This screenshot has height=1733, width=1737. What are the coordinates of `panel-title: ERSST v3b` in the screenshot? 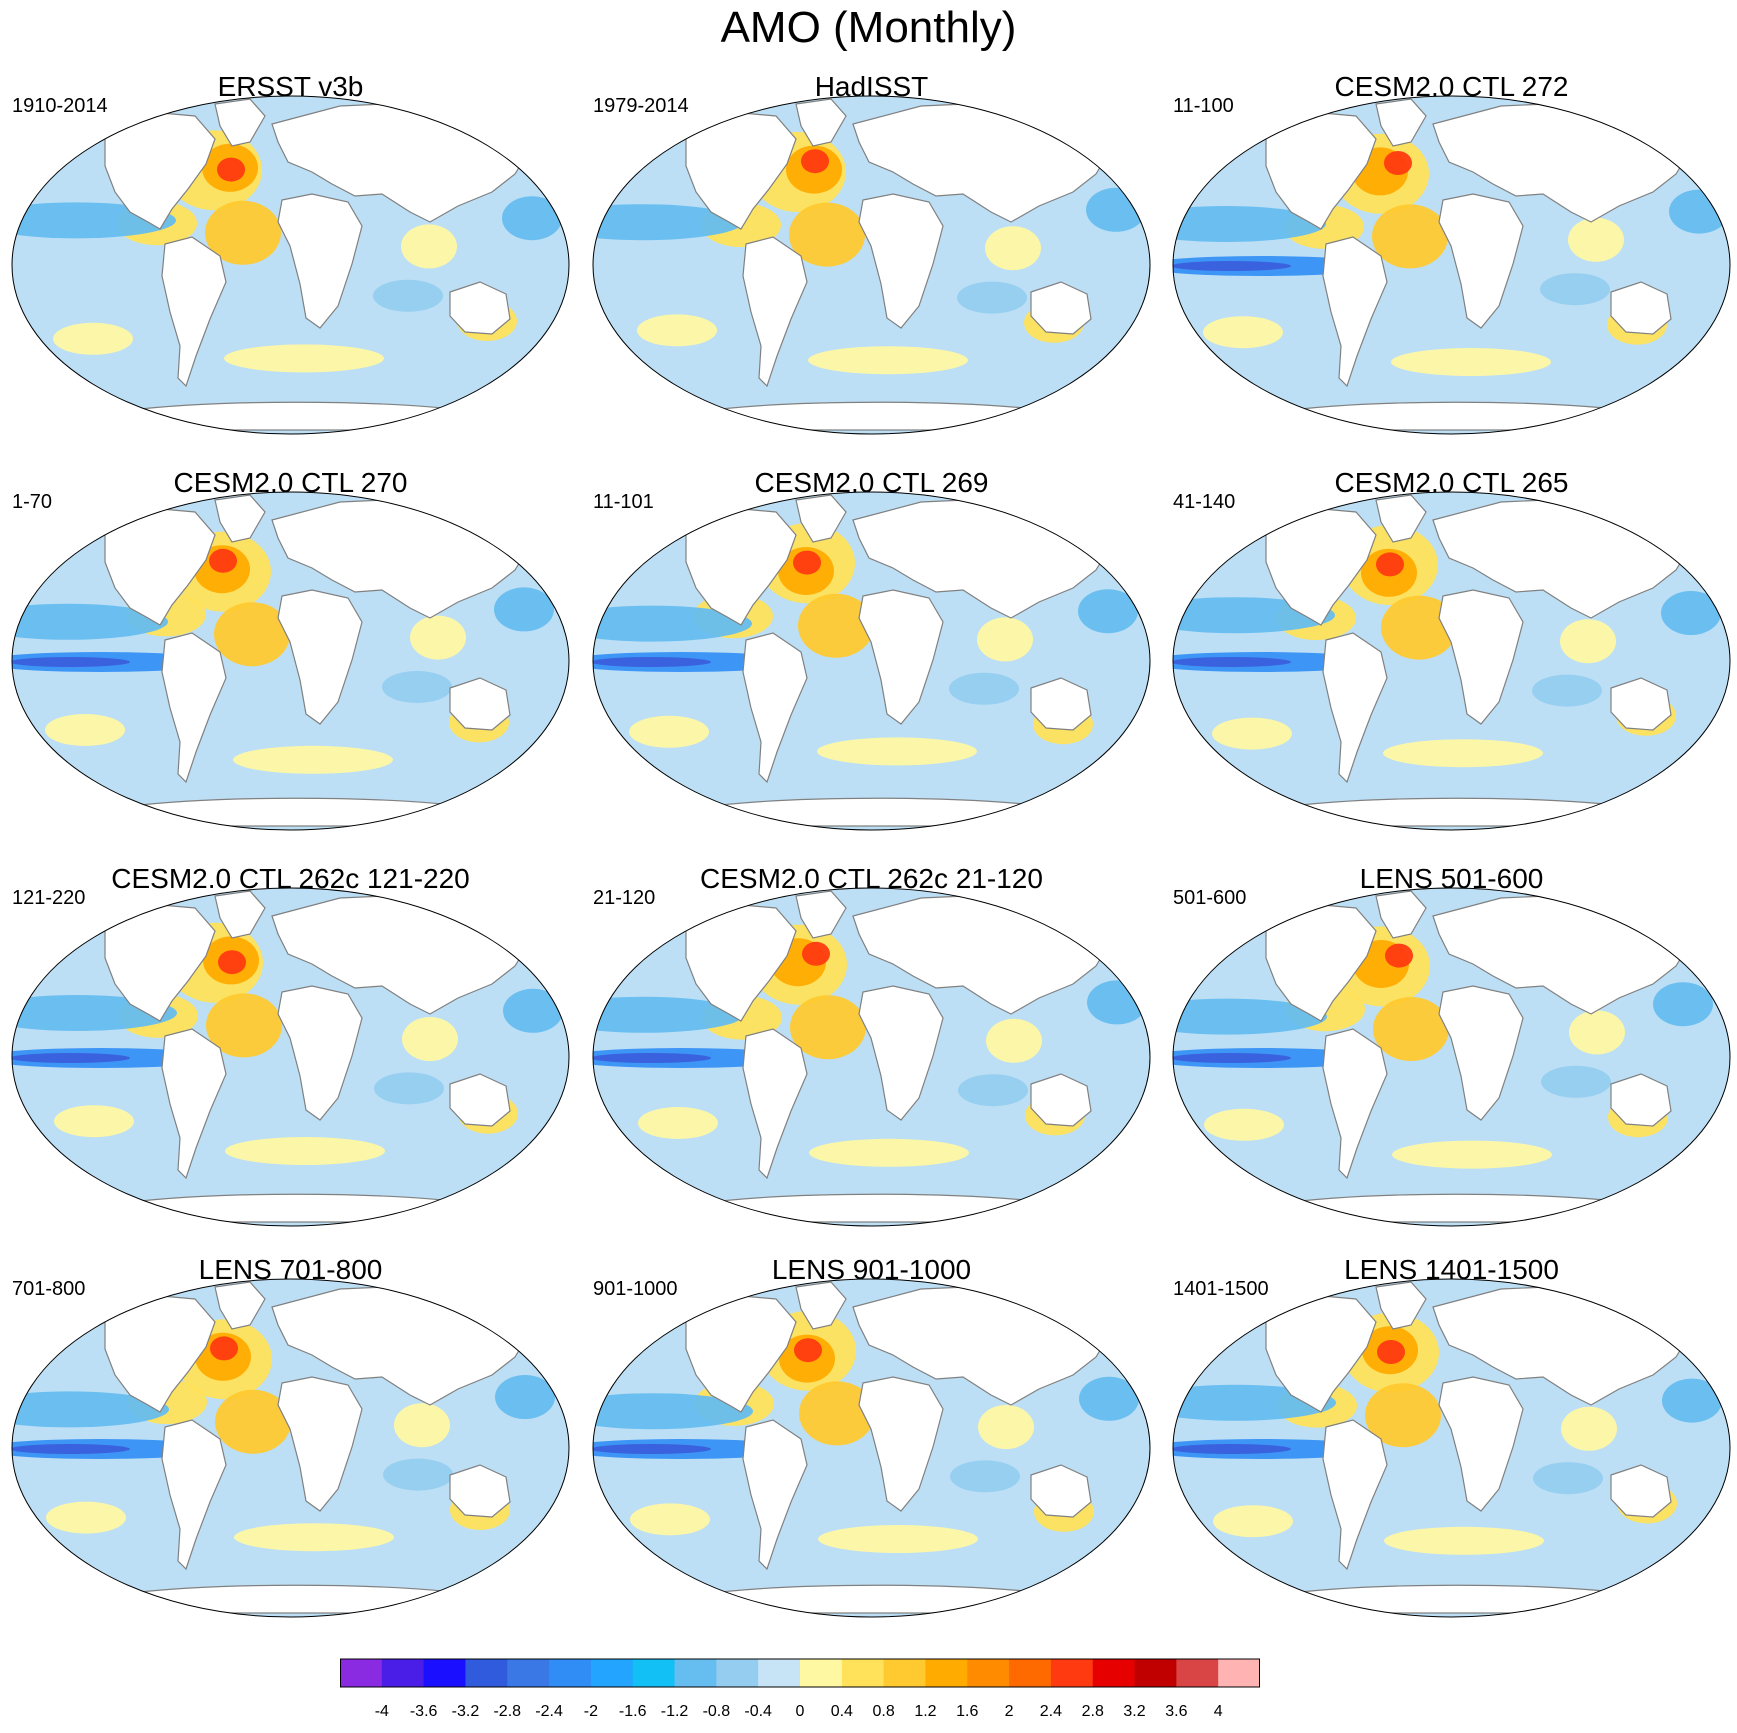 It's located at (290, 86).